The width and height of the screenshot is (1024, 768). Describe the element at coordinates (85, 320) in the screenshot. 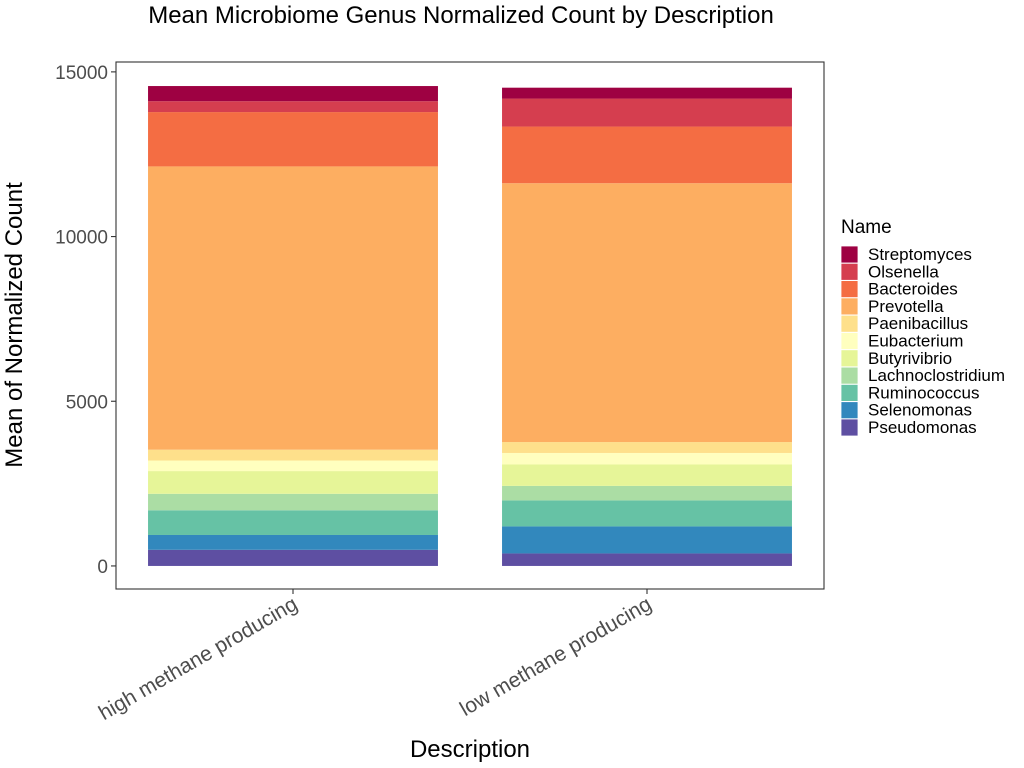

I see `y-axis: 0 5000 10000 15000` at that location.